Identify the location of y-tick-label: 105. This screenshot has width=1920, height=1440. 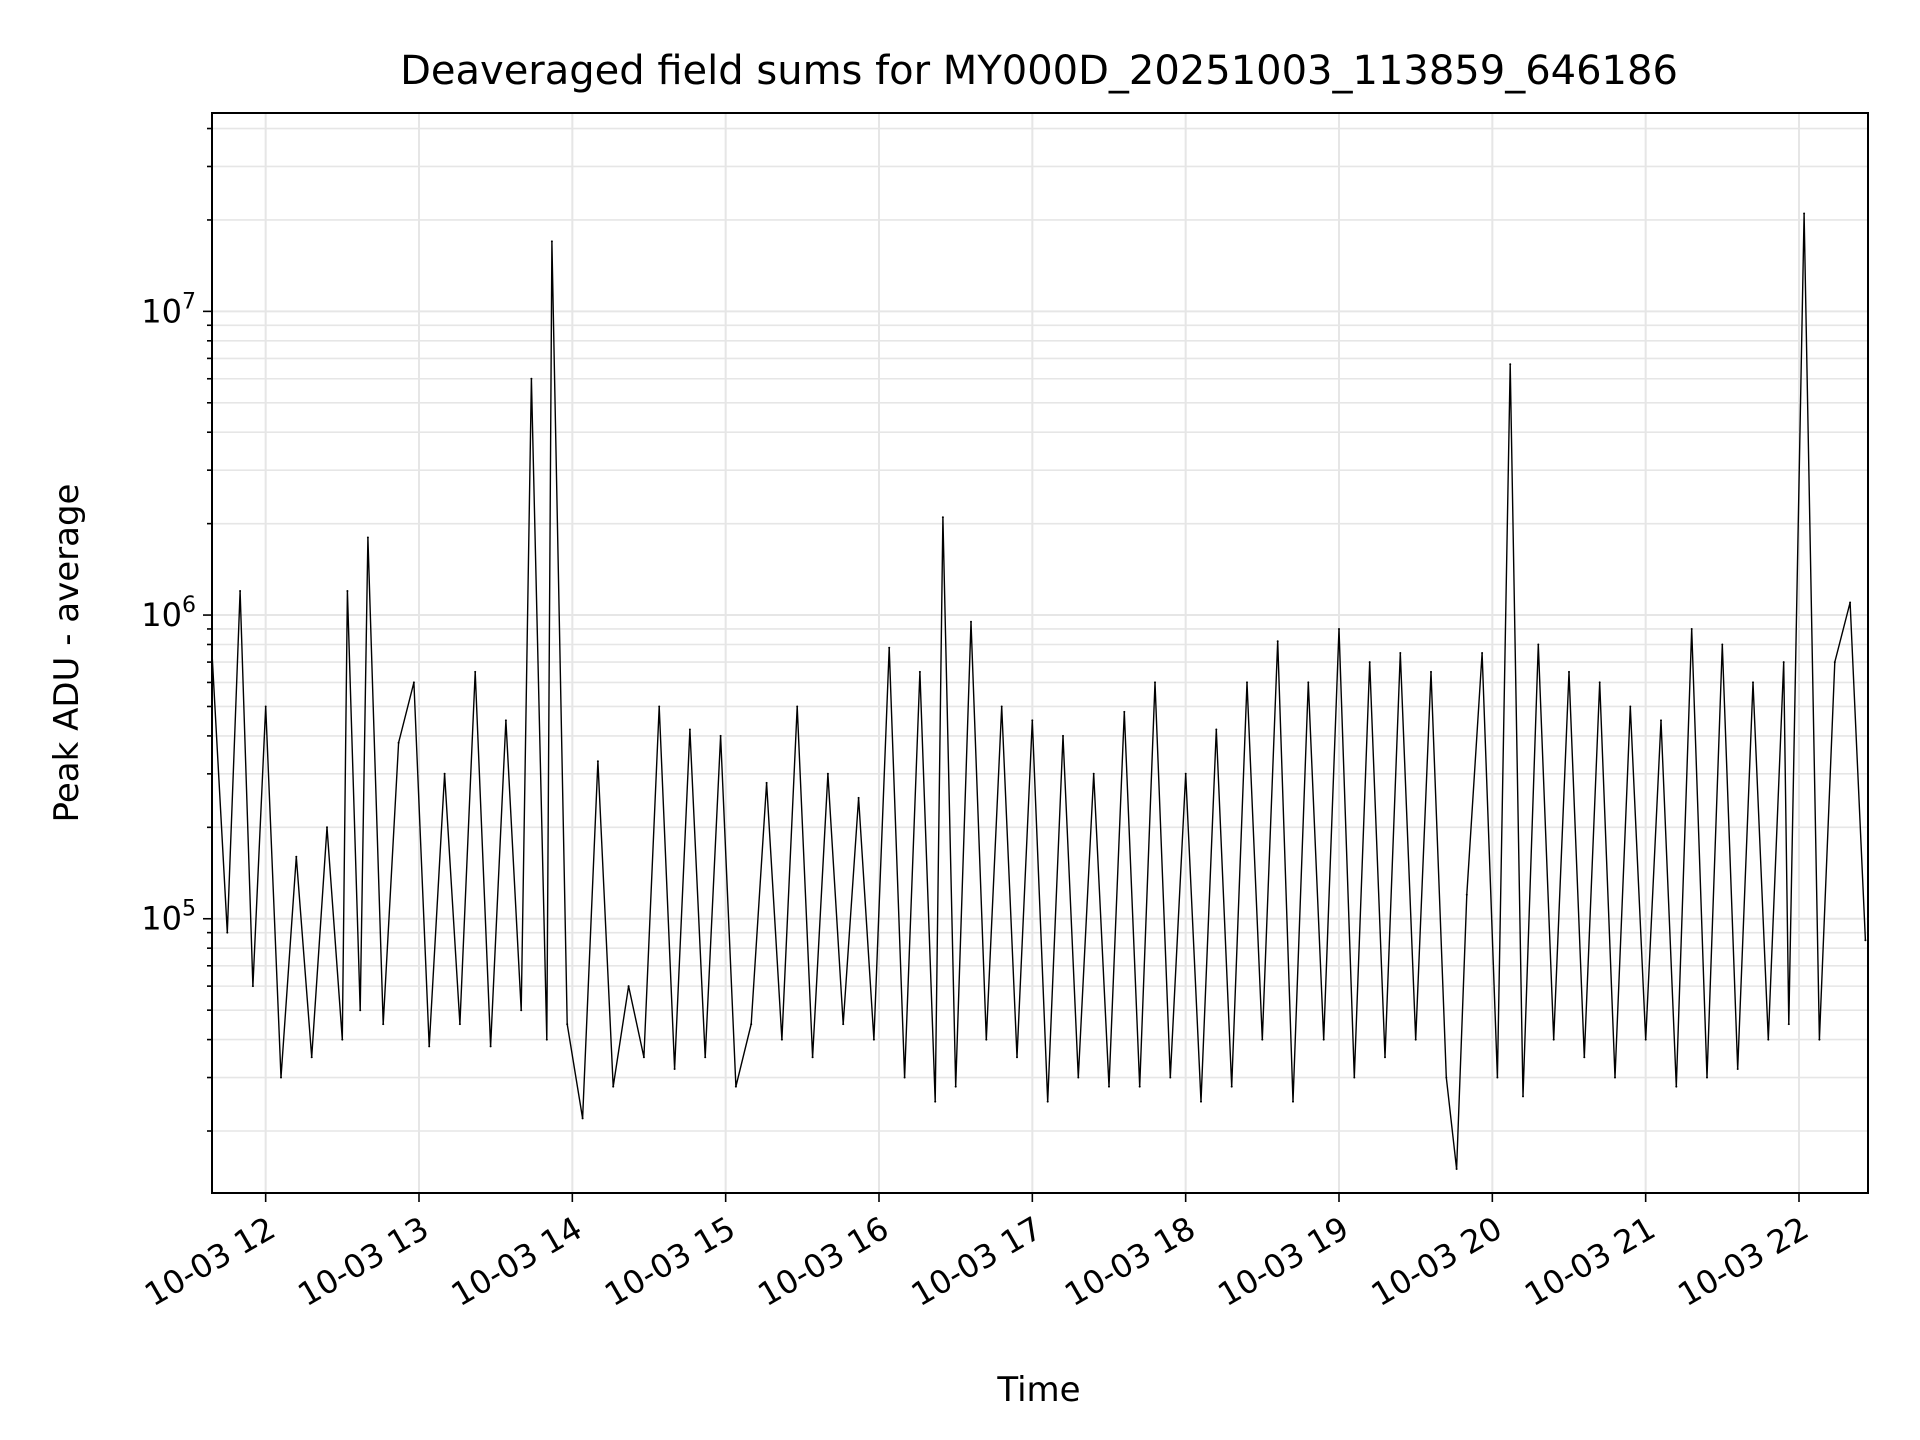
(168, 917).